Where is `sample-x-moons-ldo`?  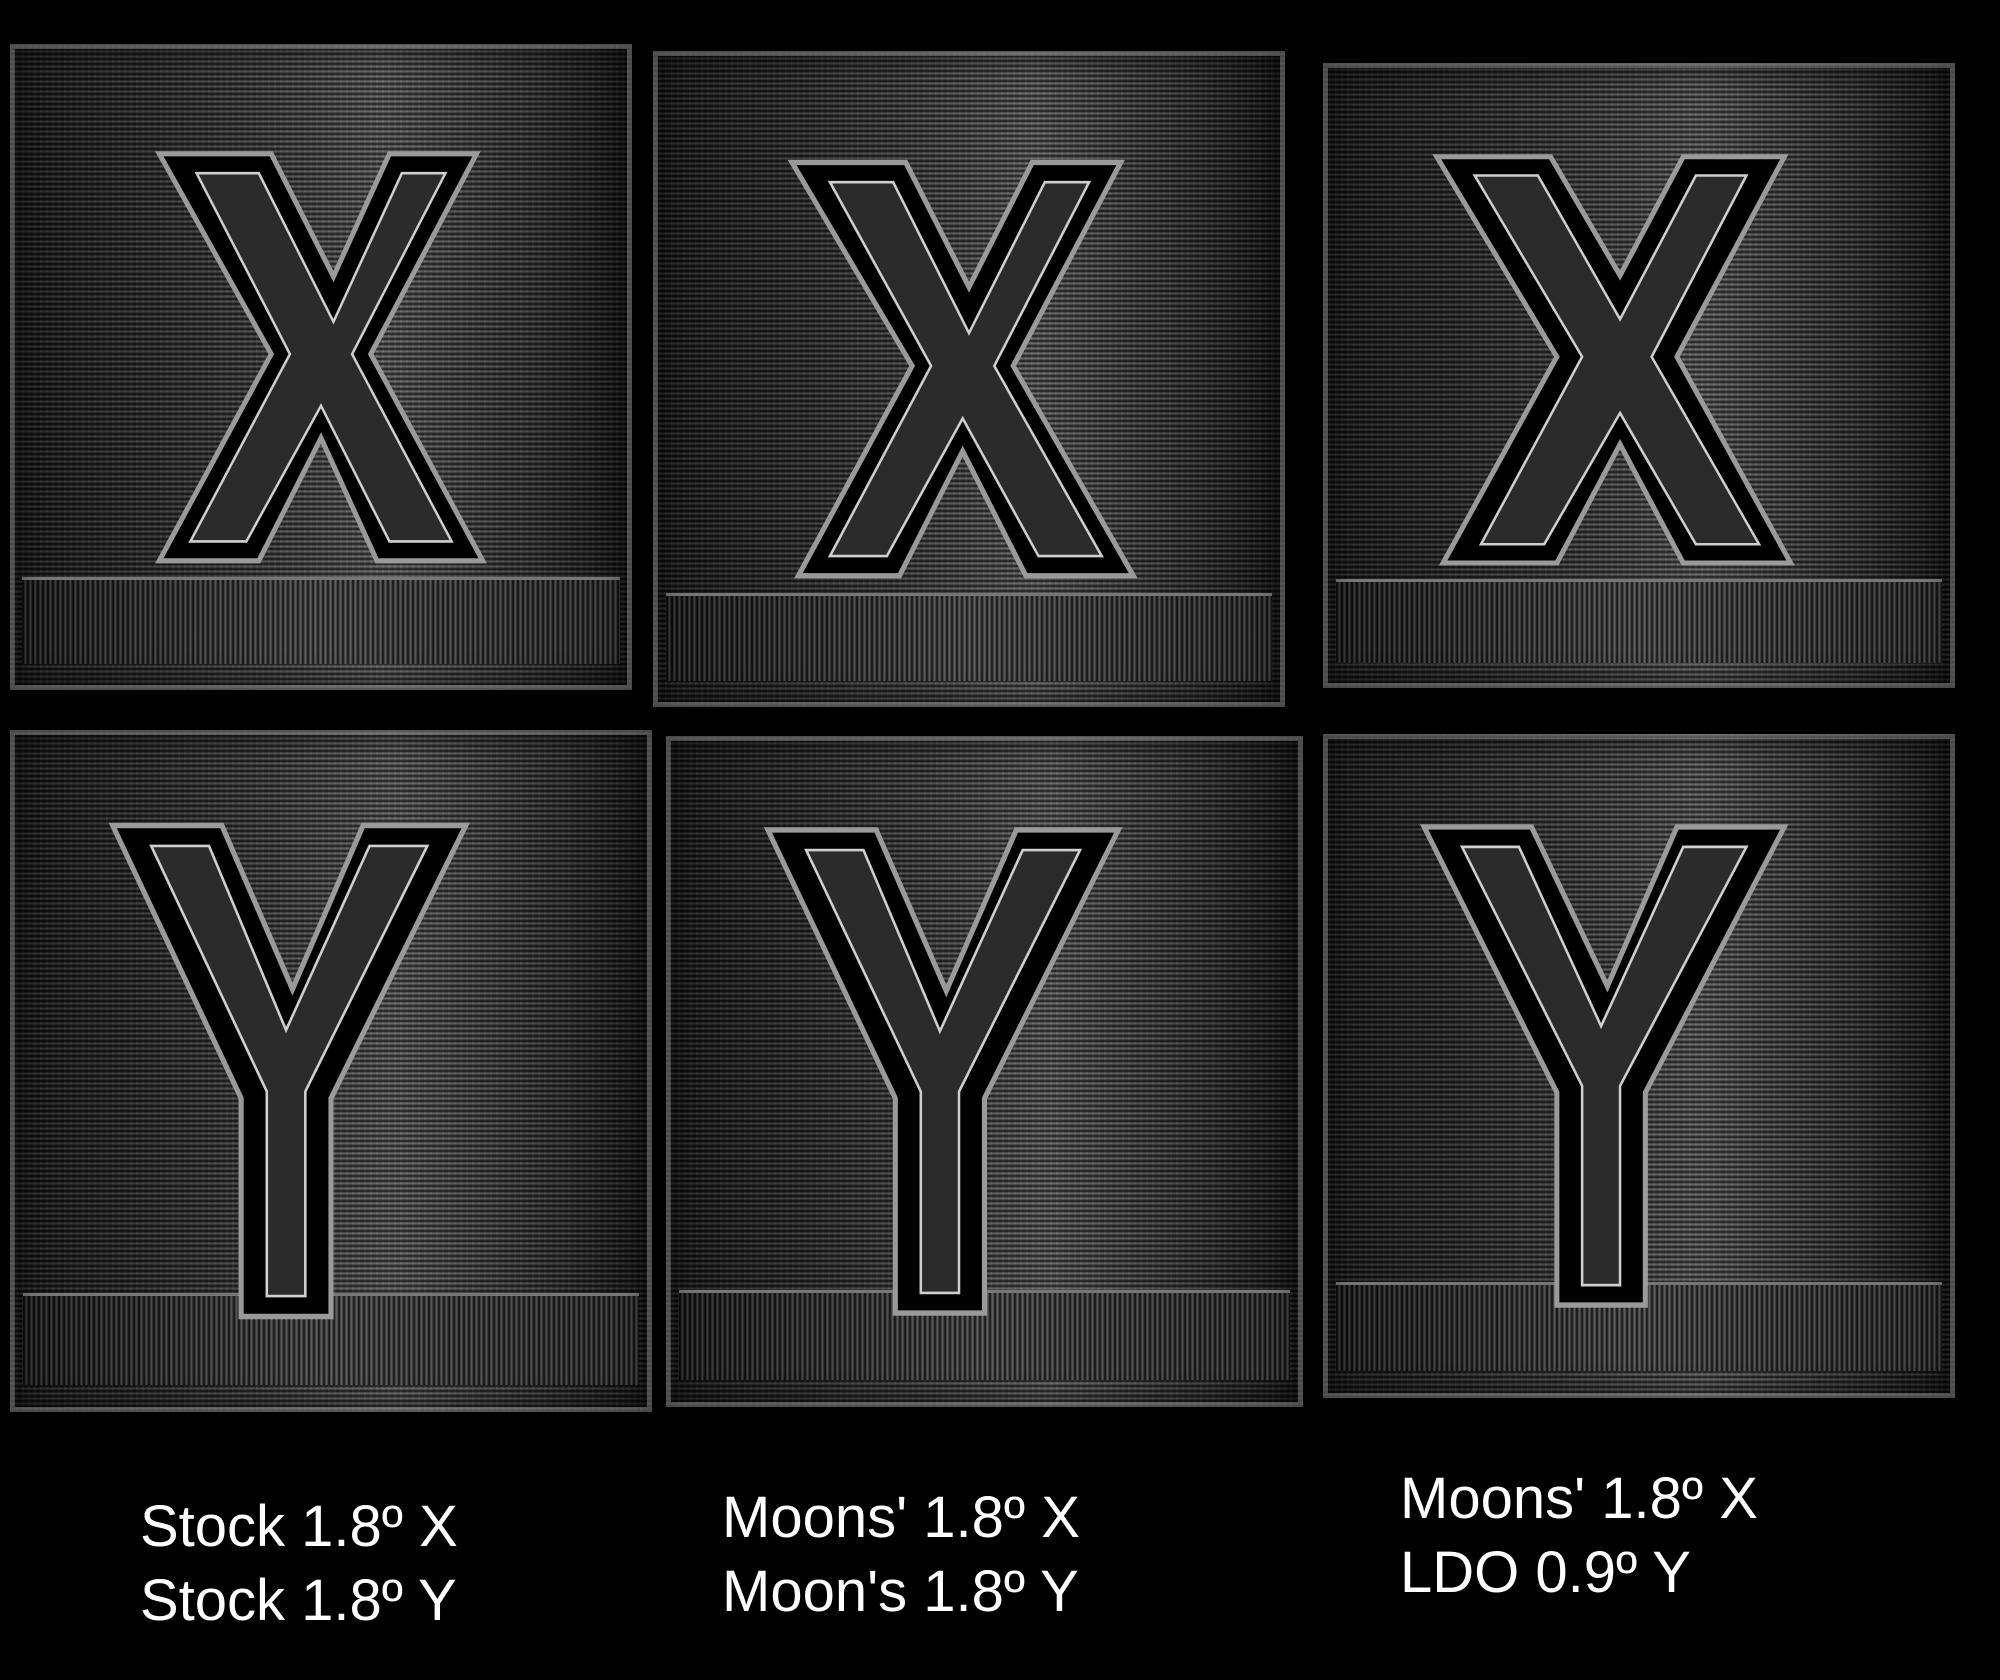
sample-x-moons-ldo is located at coordinates (1639, 375).